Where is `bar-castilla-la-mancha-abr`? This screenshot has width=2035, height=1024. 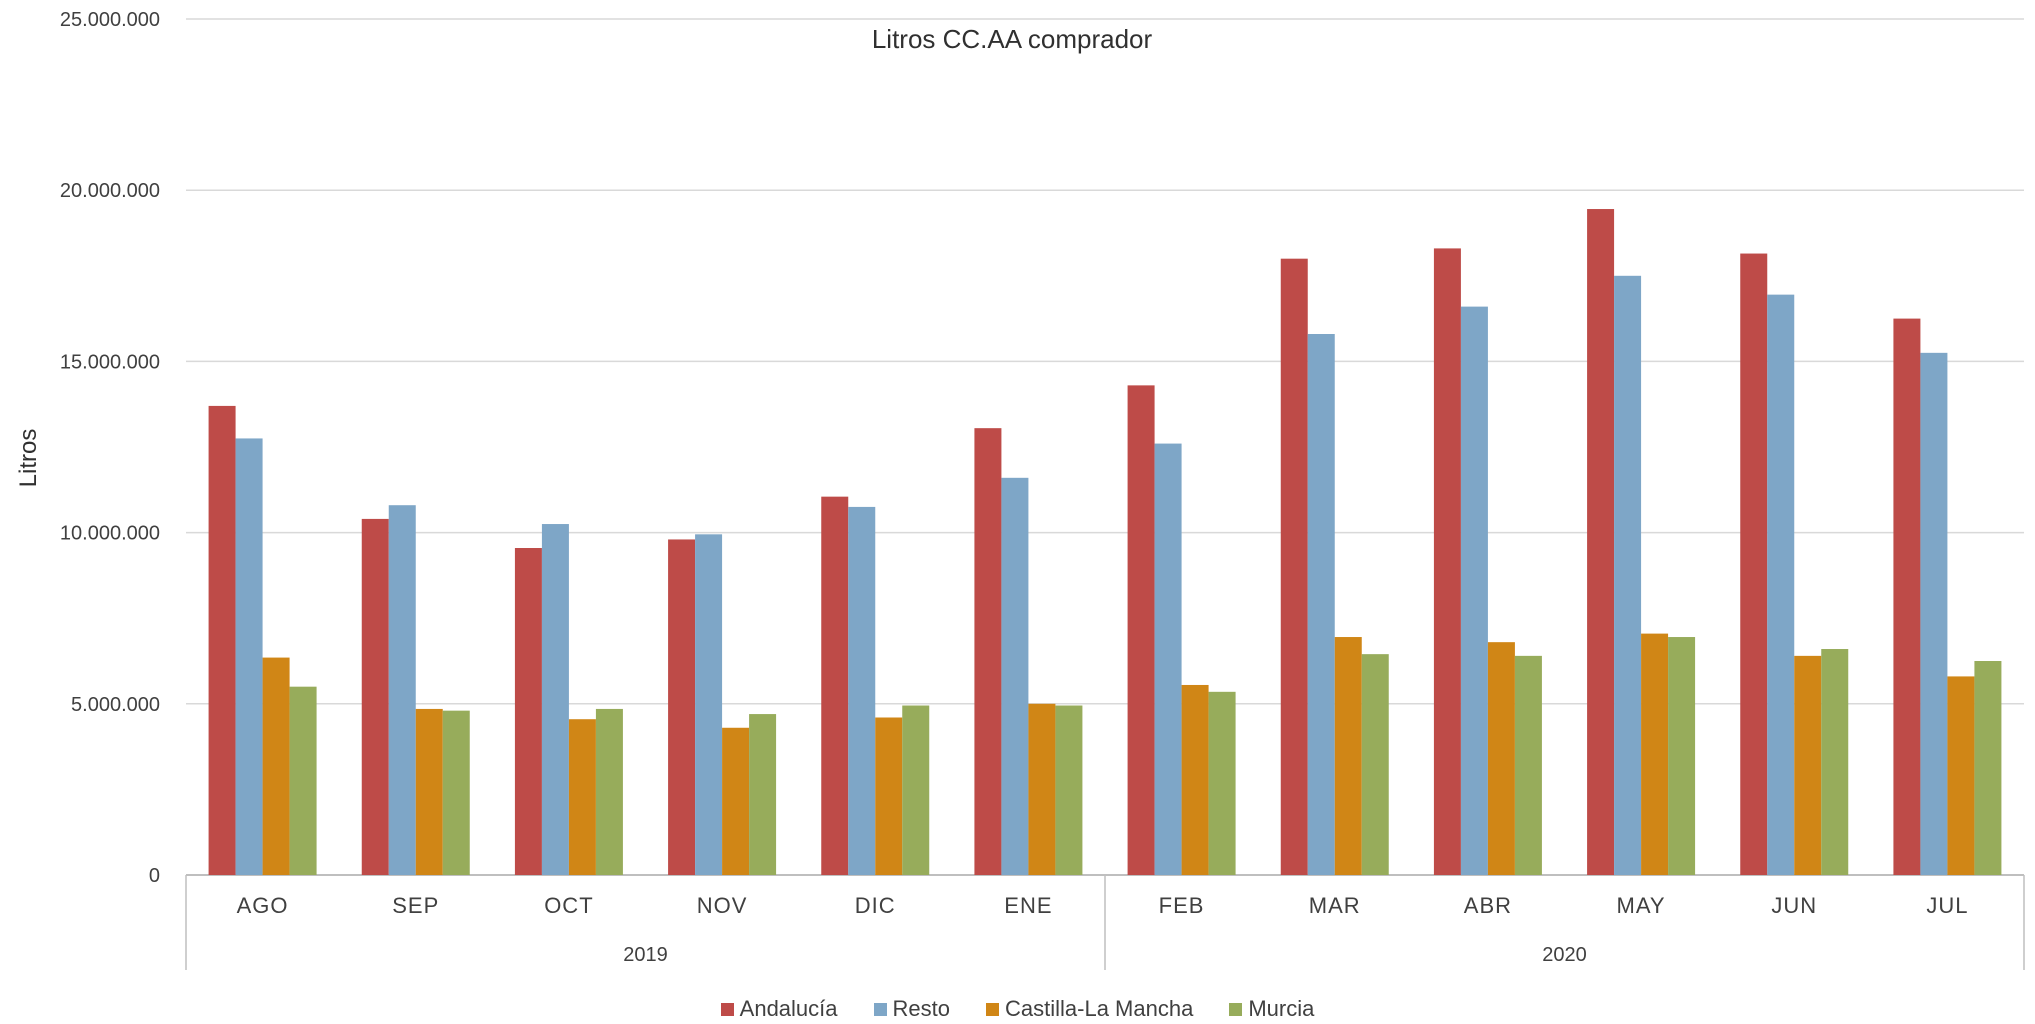
bar-castilla-la-mancha-abr is located at coordinates (1501, 758).